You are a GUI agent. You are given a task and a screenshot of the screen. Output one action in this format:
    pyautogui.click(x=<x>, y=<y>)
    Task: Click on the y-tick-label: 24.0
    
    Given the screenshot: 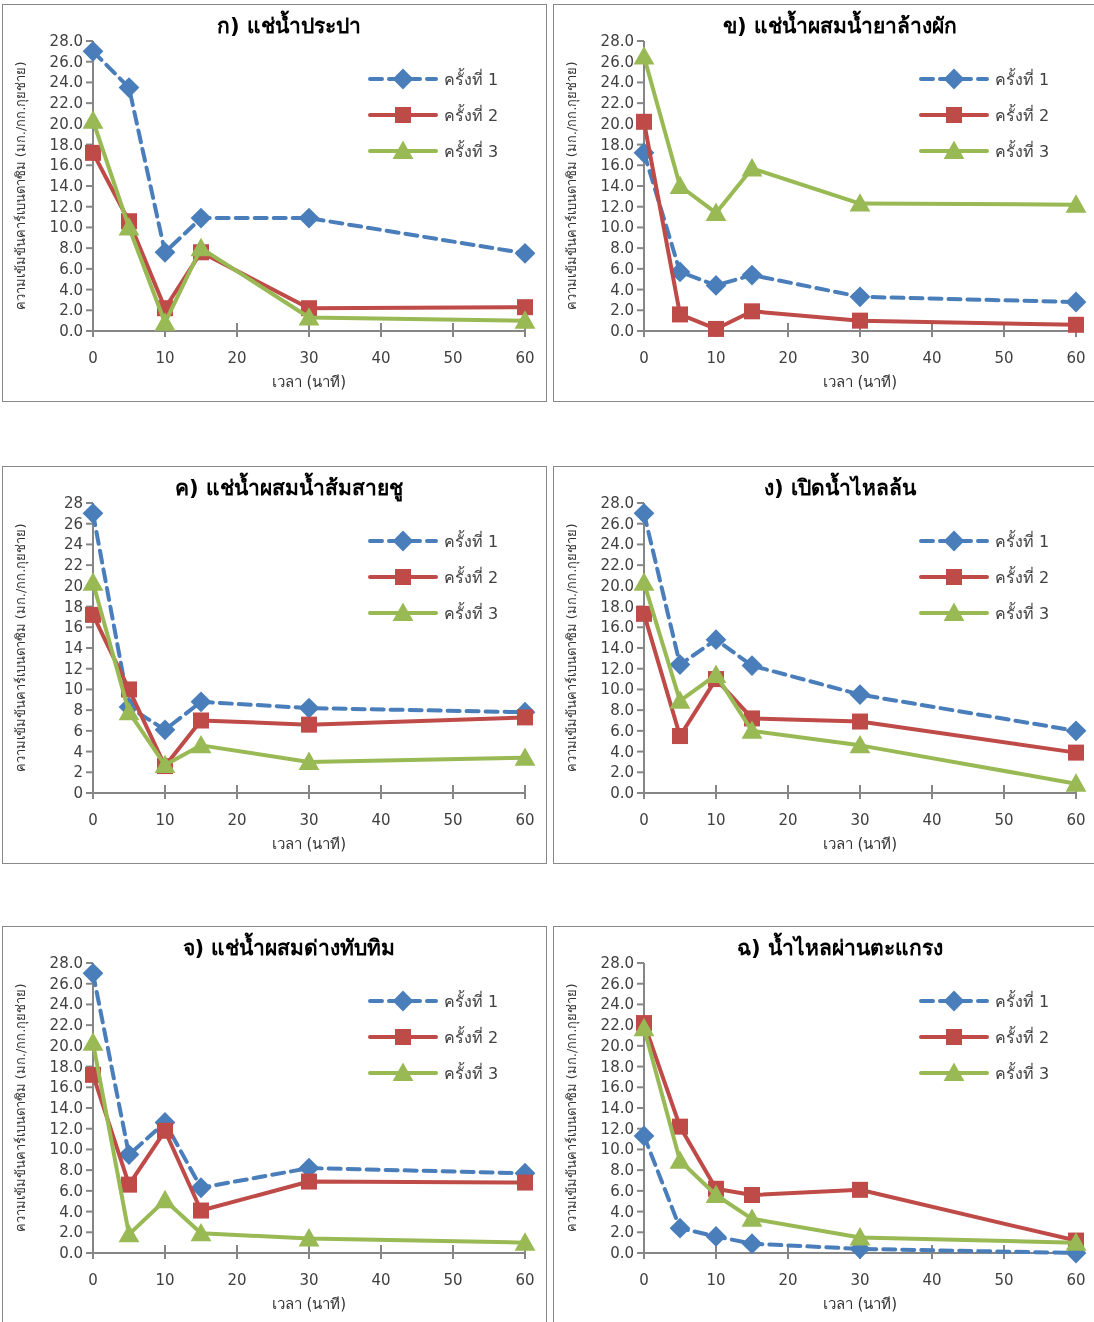 What is the action you would take?
    pyautogui.click(x=66, y=1004)
    